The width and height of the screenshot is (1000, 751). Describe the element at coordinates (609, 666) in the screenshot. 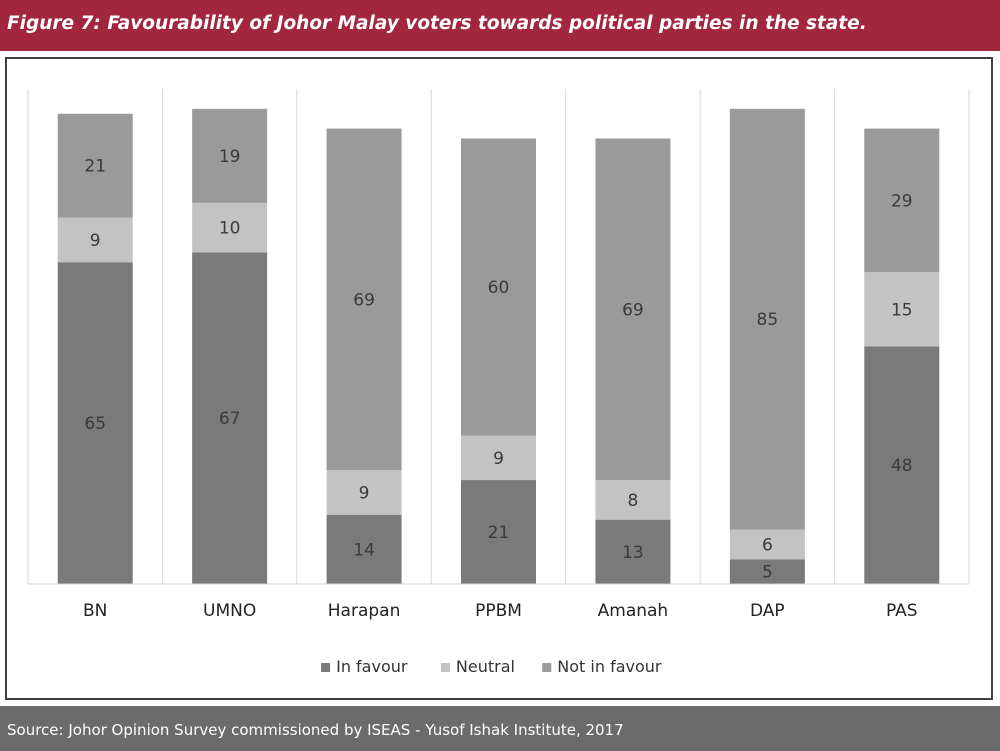

I see `legend-label: Not in favour` at that location.